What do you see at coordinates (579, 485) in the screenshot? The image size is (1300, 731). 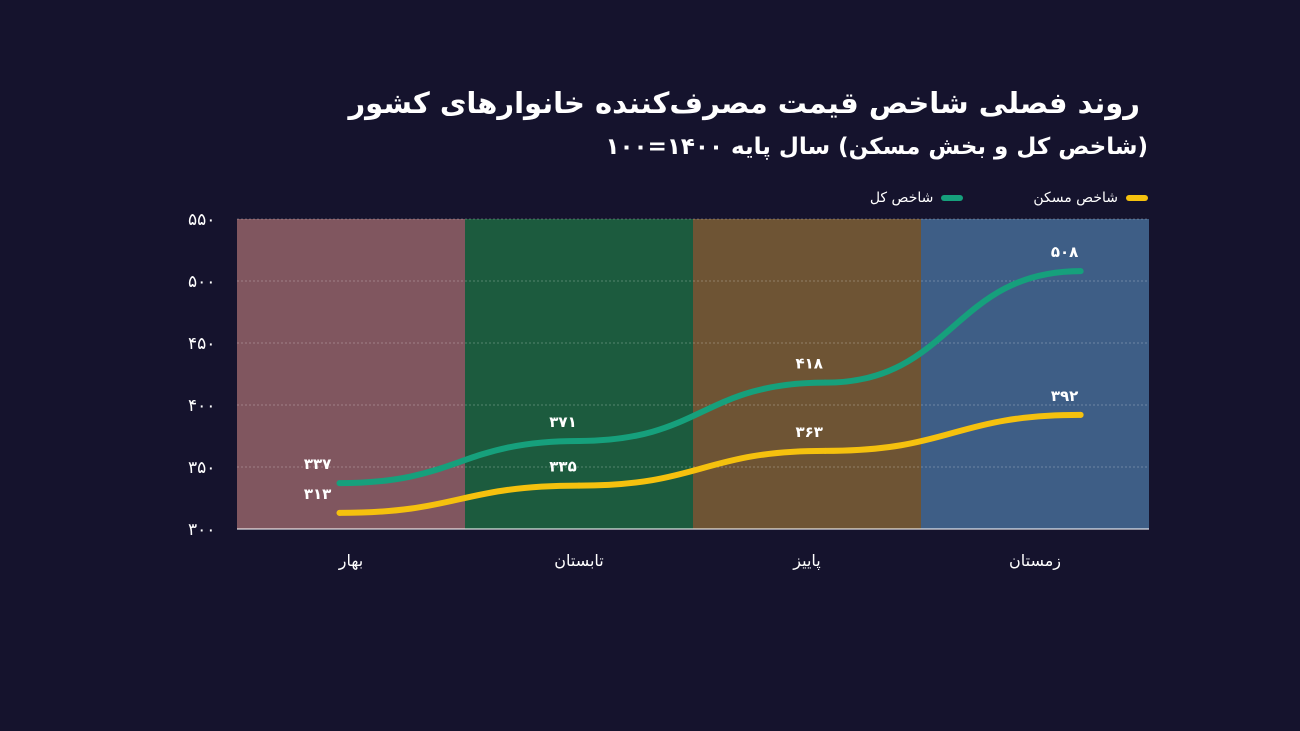 I see `housing-index-point-summer` at bounding box center [579, 485].